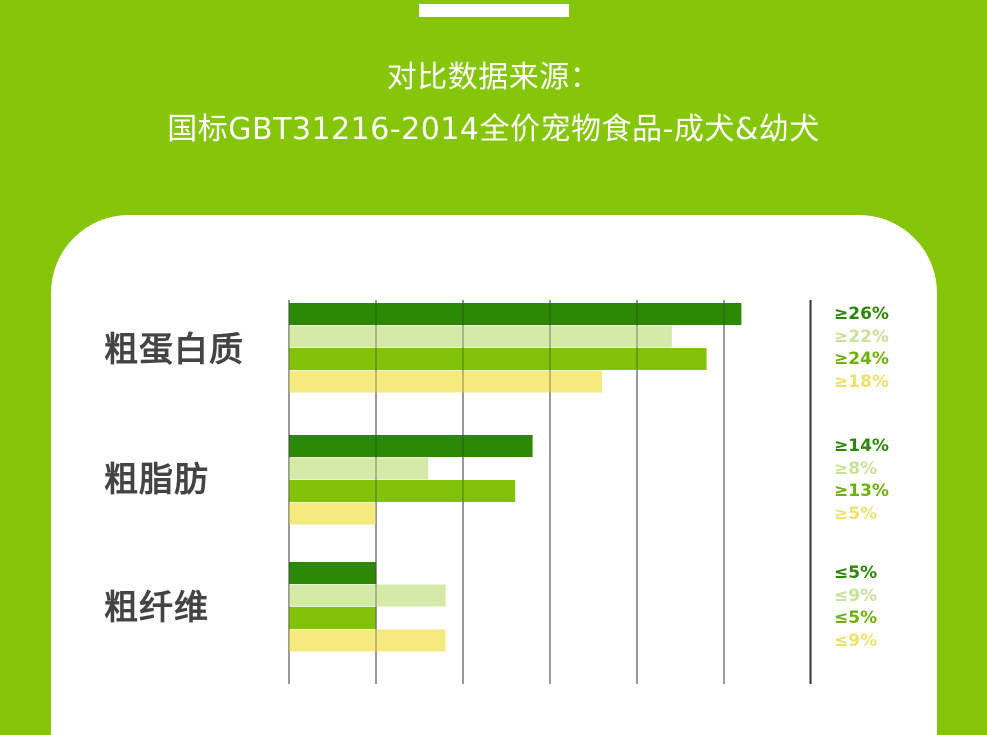  I want to click on value-label: ≥18%, so click(861, 381).